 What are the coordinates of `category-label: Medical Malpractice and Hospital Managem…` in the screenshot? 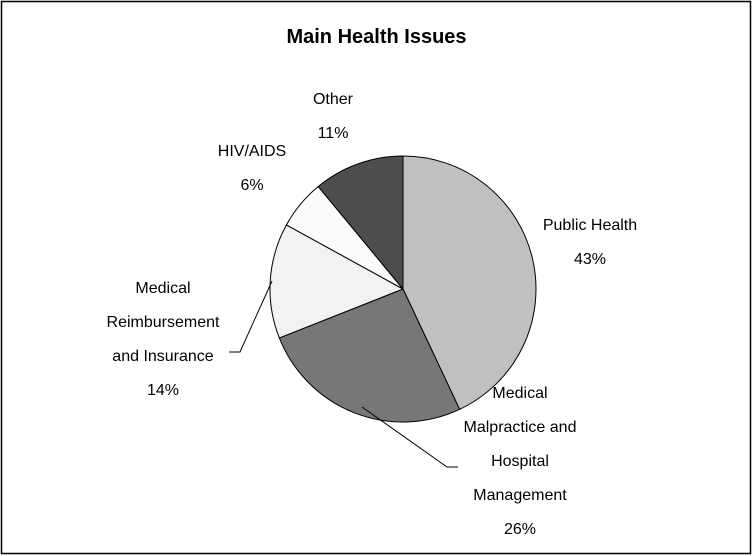 It's located at (520, 444).